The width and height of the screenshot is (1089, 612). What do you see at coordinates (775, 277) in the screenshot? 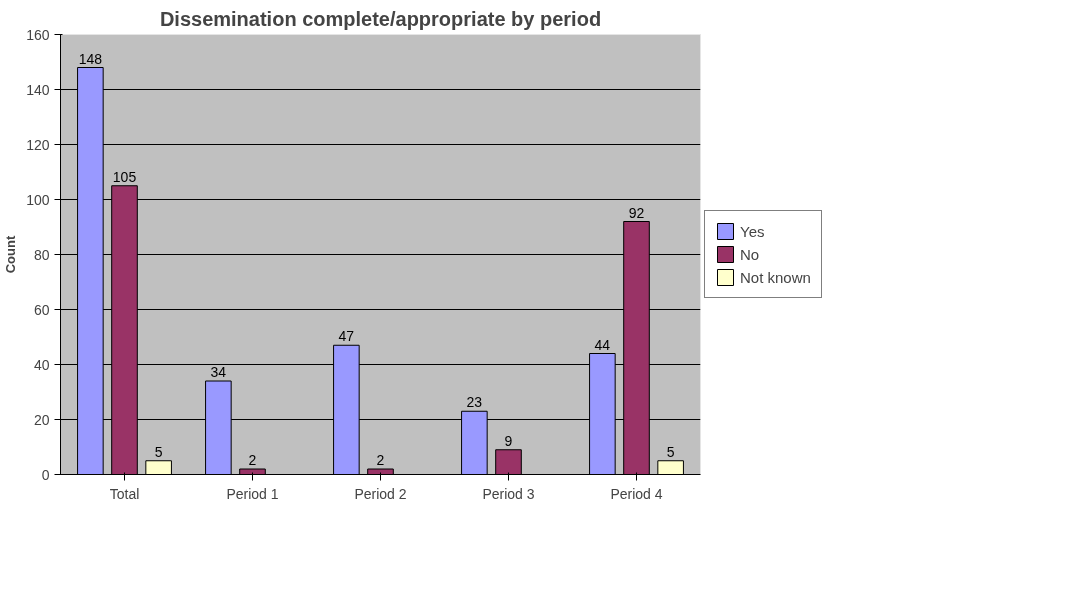
I see `legend-label: Not known` at bounding box center [775, 277].